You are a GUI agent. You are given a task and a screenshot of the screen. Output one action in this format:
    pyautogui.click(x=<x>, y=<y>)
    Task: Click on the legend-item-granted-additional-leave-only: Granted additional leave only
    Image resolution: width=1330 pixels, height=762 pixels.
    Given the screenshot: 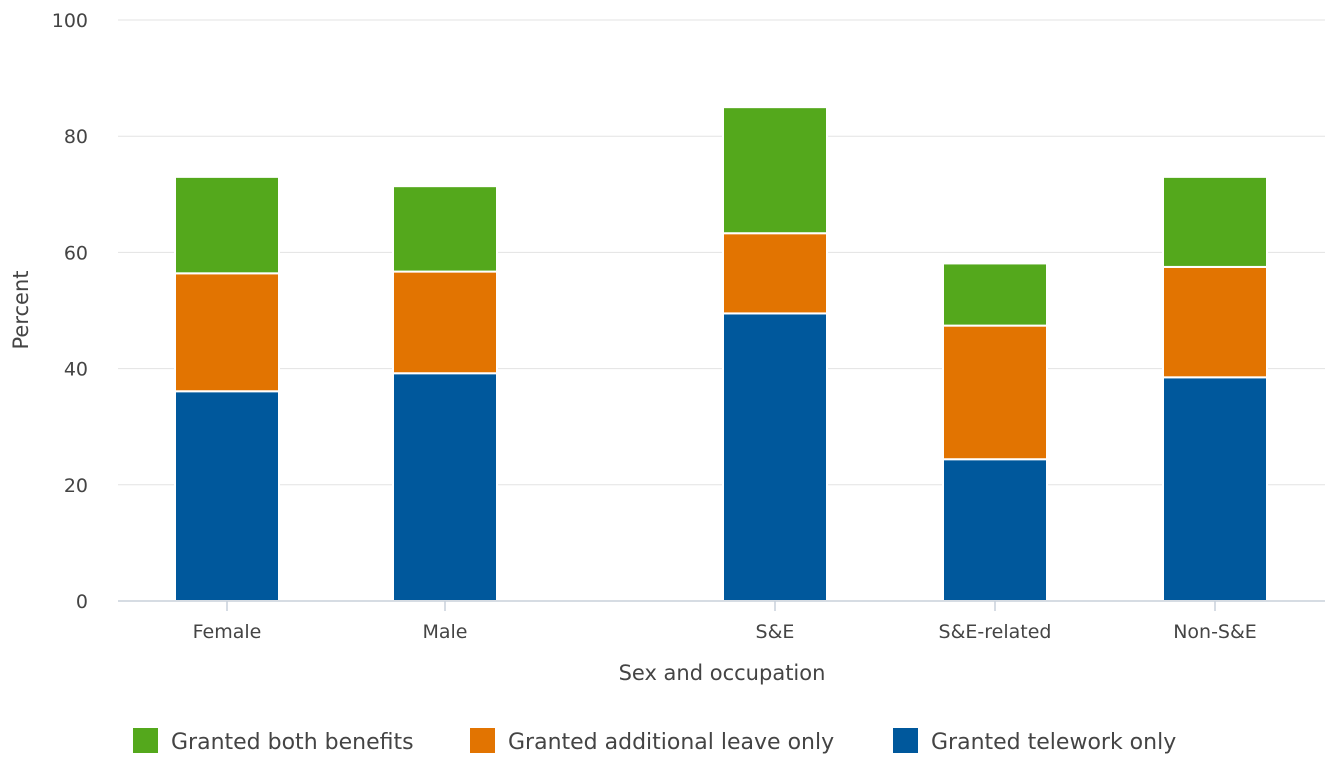 What is the action you would take?
    pyautogui.click(x=652, y=741)
    